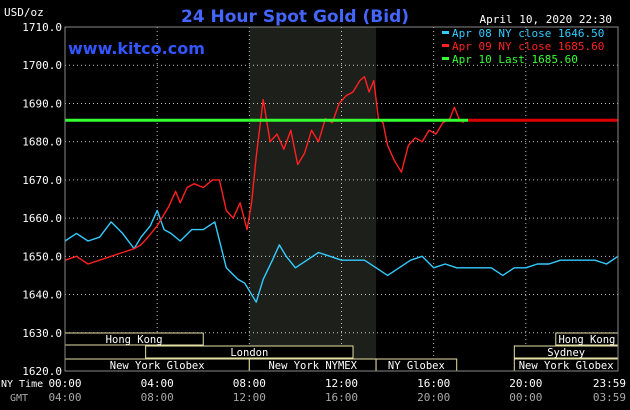  What do you see at coordinates (19, 398) in the screenshot?
I see `x-row2-label: GMT` at bounding box center [19, 398].